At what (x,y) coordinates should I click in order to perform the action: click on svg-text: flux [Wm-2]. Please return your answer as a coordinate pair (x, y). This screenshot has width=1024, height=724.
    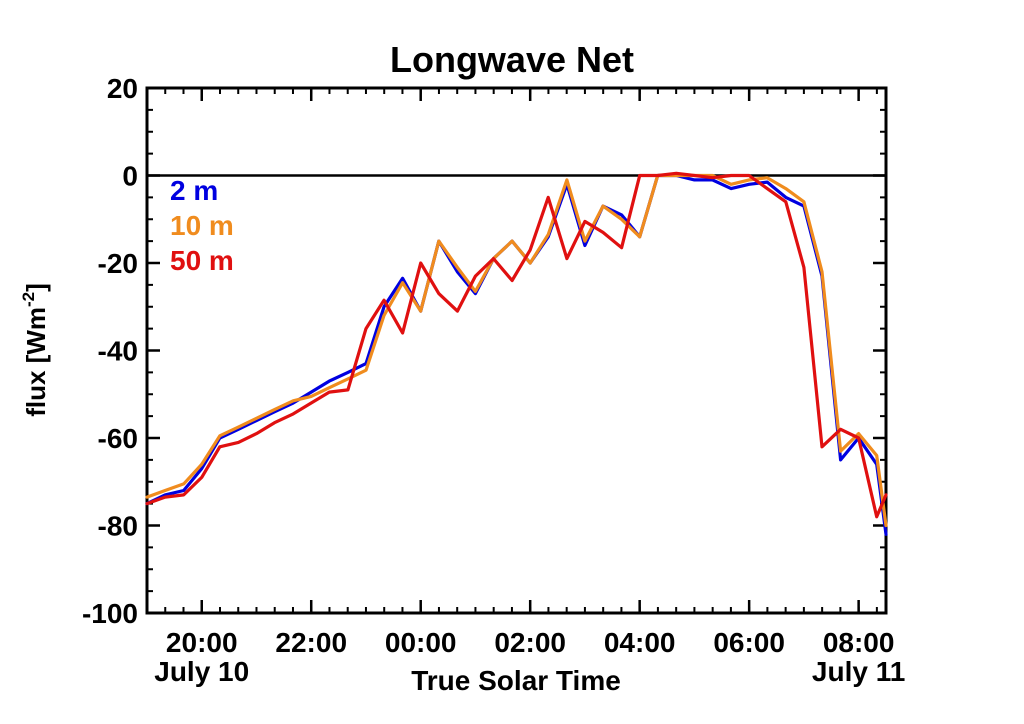
    Looking at the image, I should click on (35, 350).